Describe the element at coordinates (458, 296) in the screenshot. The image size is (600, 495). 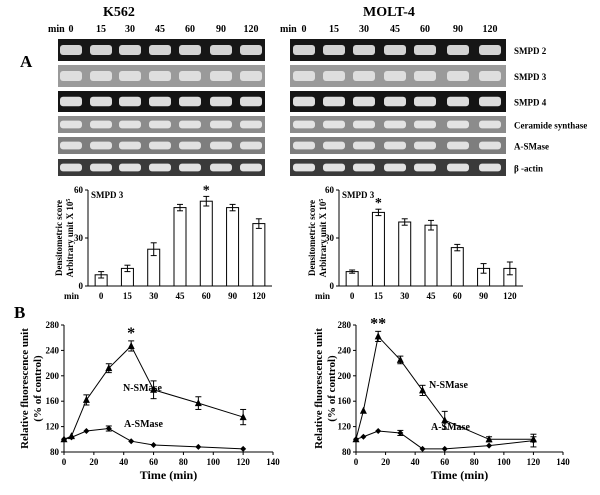
I see `x-tick-label: 60` at that location.